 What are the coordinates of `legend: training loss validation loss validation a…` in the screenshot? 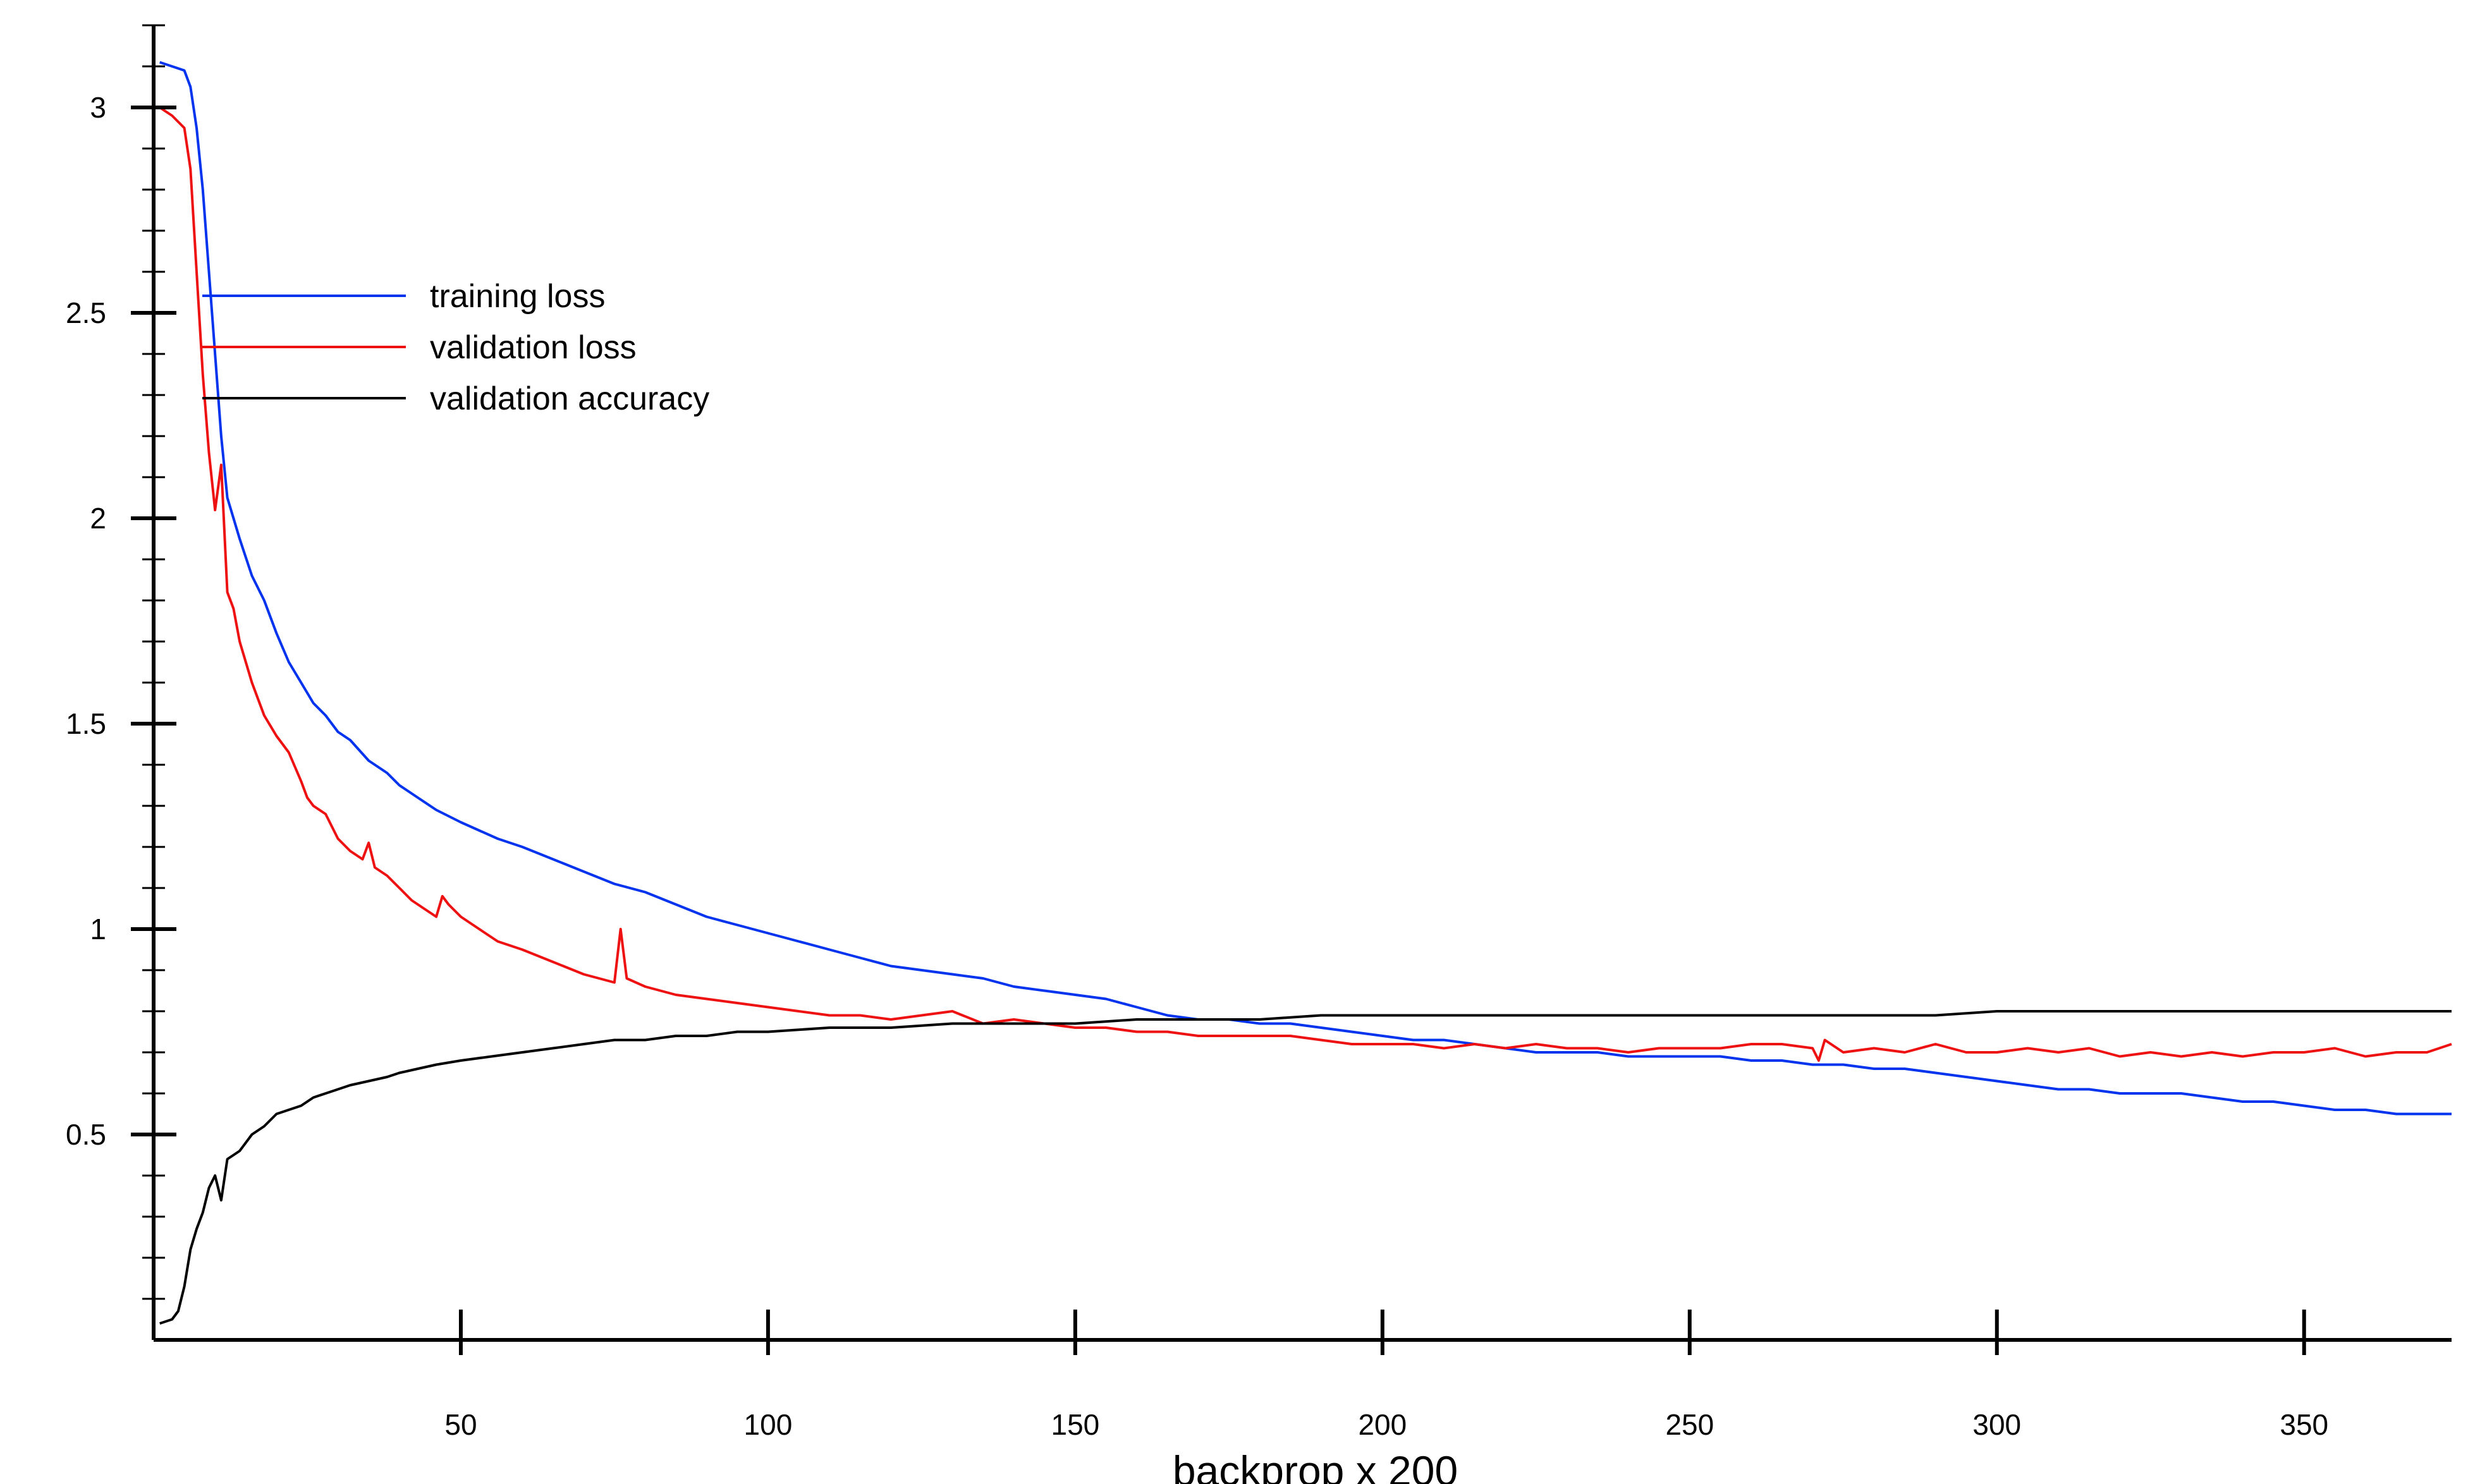 It's located at (455, 347).